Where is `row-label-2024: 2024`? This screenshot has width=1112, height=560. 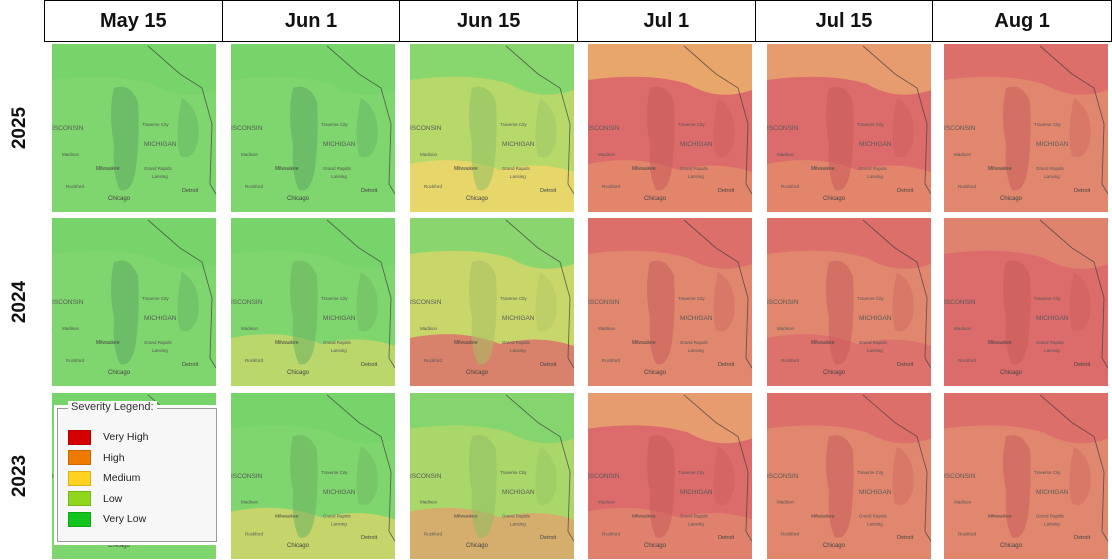
row-label-2024: 2024 is located at coordinates (19, 302).